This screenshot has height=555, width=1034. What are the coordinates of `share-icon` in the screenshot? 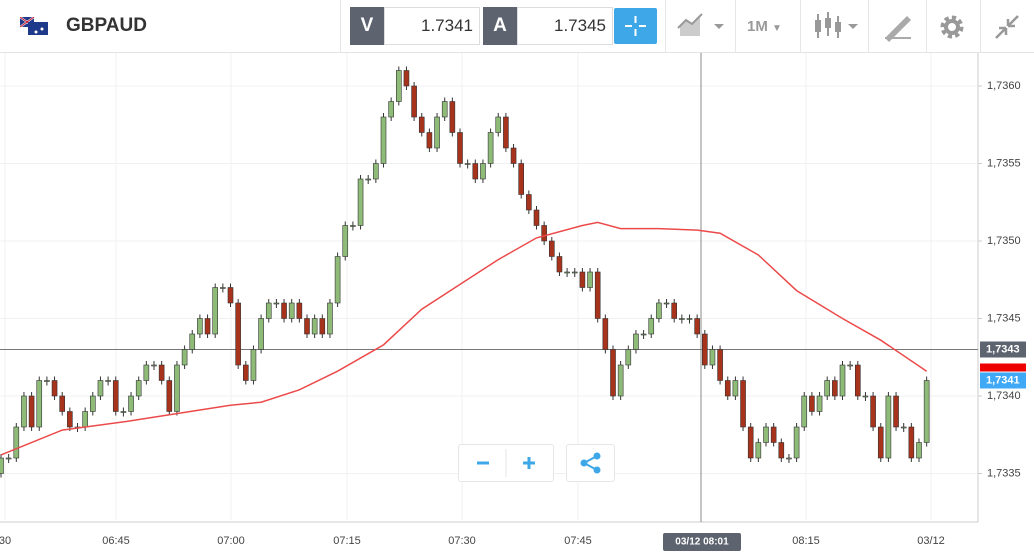 It's located at (590, 463).